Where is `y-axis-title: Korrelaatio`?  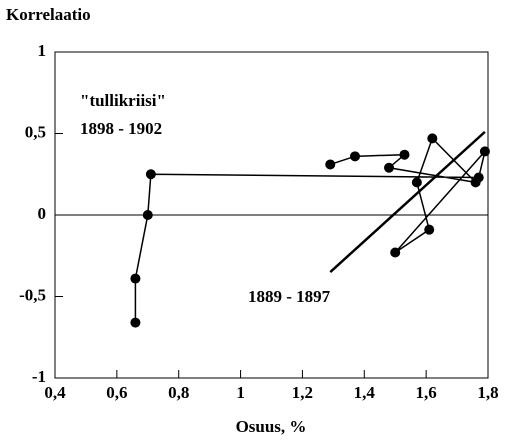
y-axis-title: Korrelaatio is located at coordinates (48, 14).